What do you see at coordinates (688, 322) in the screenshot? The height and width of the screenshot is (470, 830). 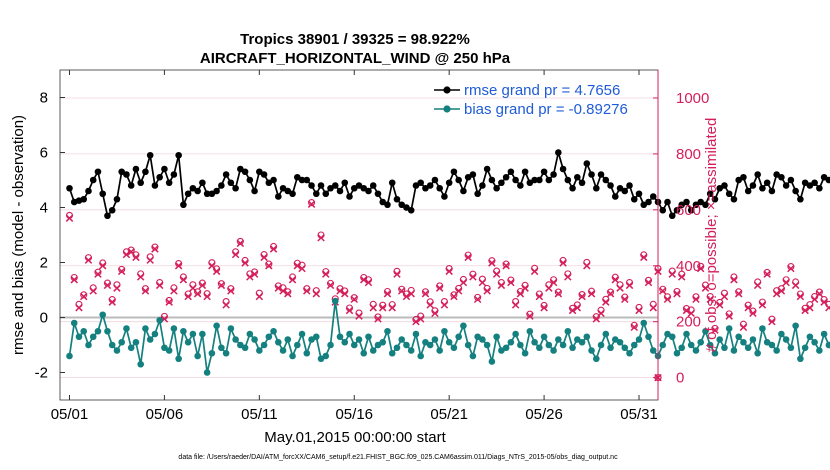 I see `y-right-tick-label: 200` at bounding box center [688, 322].